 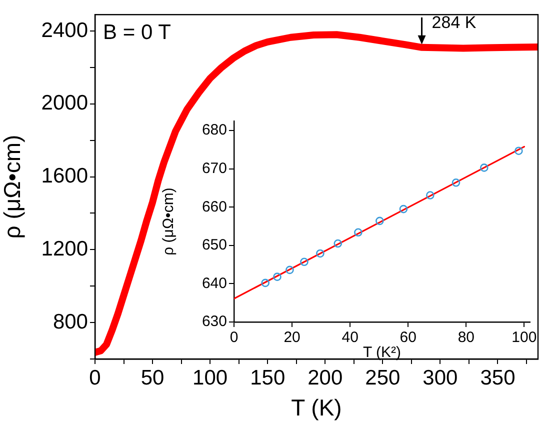 I want to click on annotation: 284 K, so click(x=454, y=22).